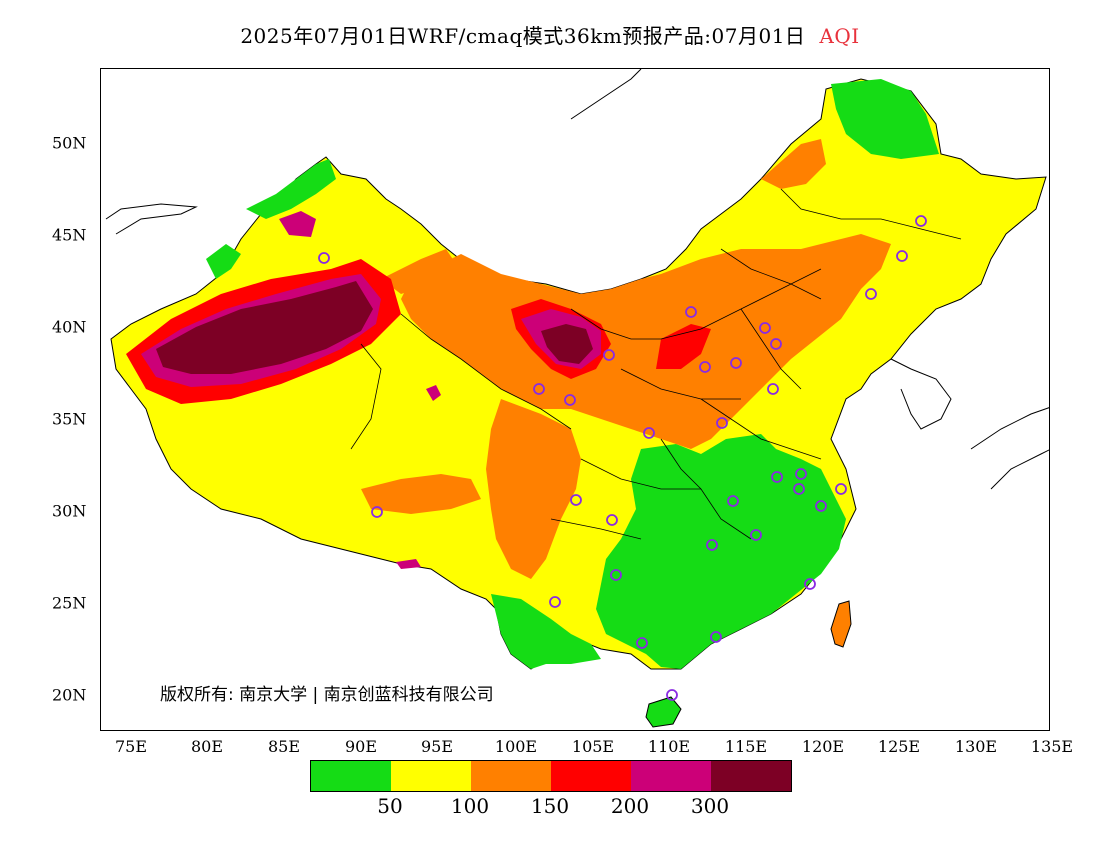  Describe the element at coordinates (69, 603) in the screenshot. I see `y-tick-label: 25N` at that location.